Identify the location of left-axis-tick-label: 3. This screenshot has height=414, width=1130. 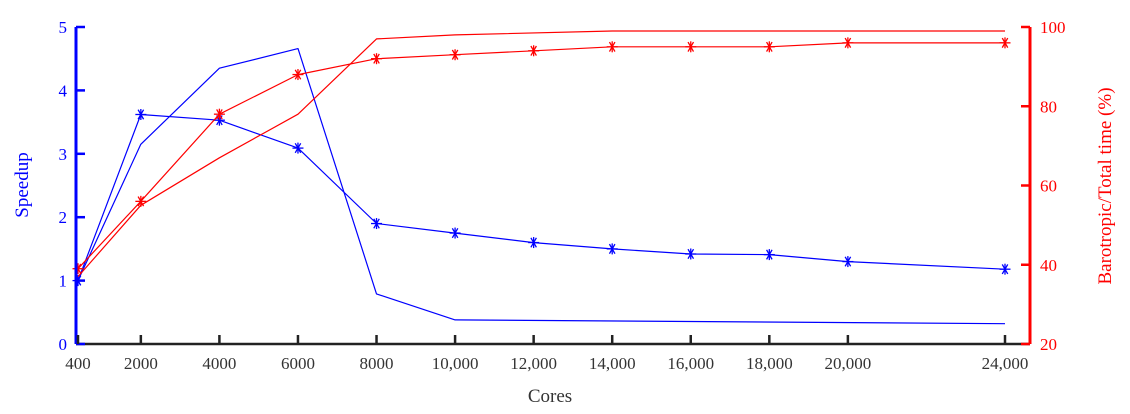
(63, 154).